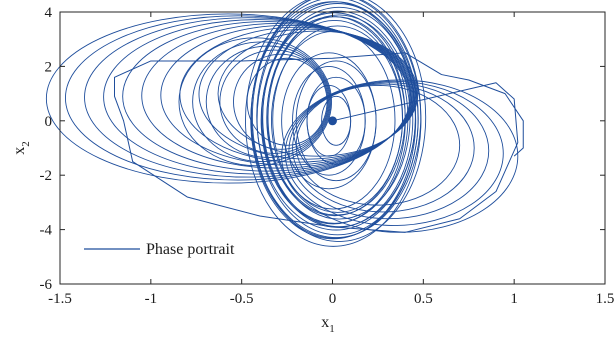 The image size is (616, 337). I want to click on x-tick-label: -0.5, so click(242, 299).